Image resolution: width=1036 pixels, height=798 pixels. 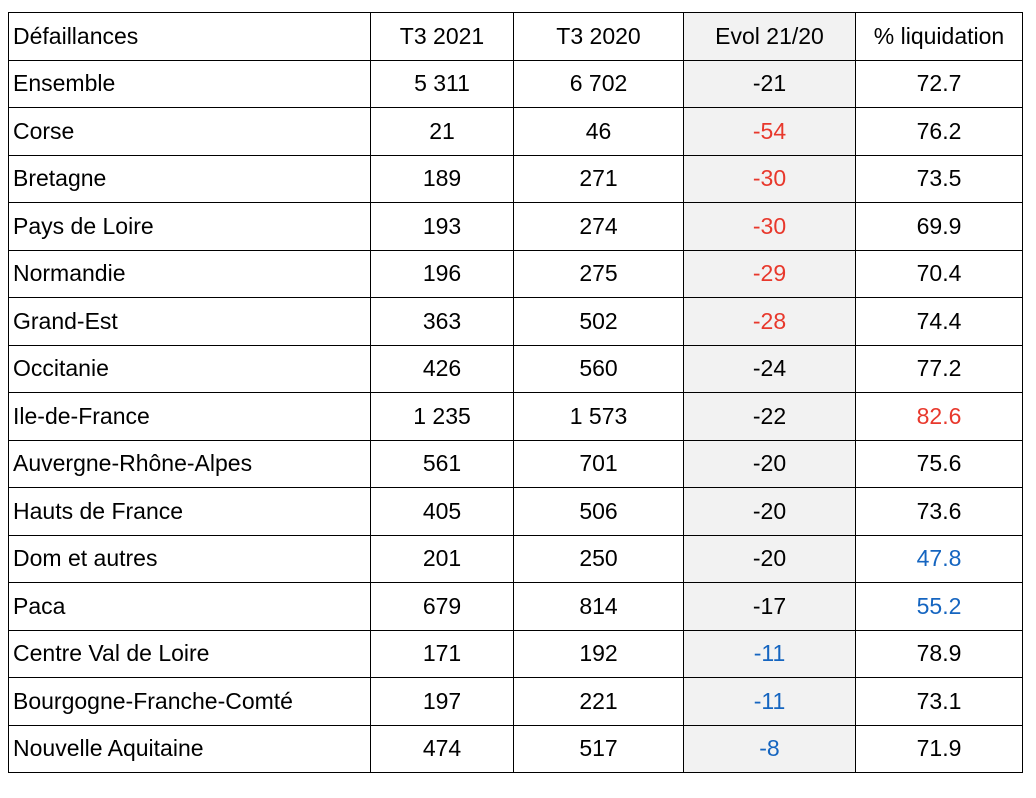 I want to click on cell: -24, so click(x=769, y=368).